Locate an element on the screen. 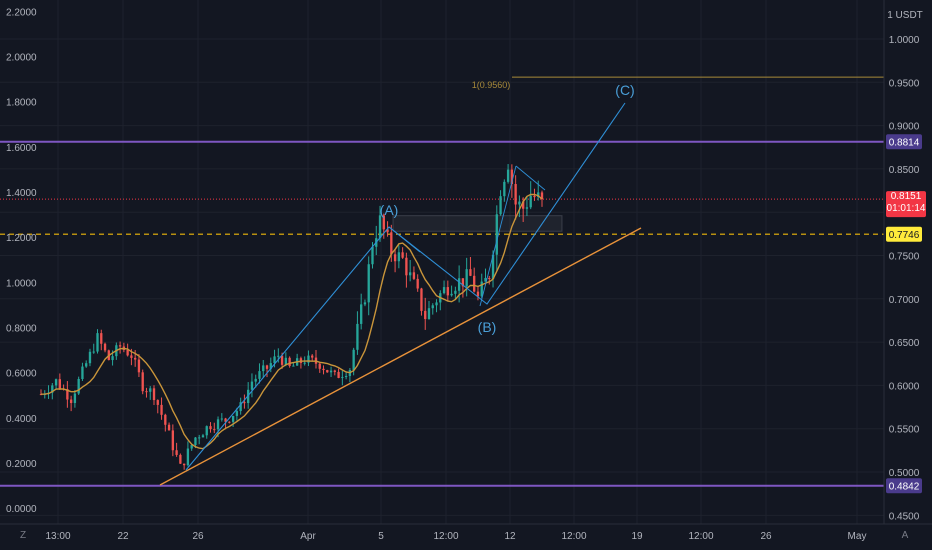 The height and width of the screenshot is (550, 932). left-tick-label: 0.8000 is located at coordinates (21, 329).